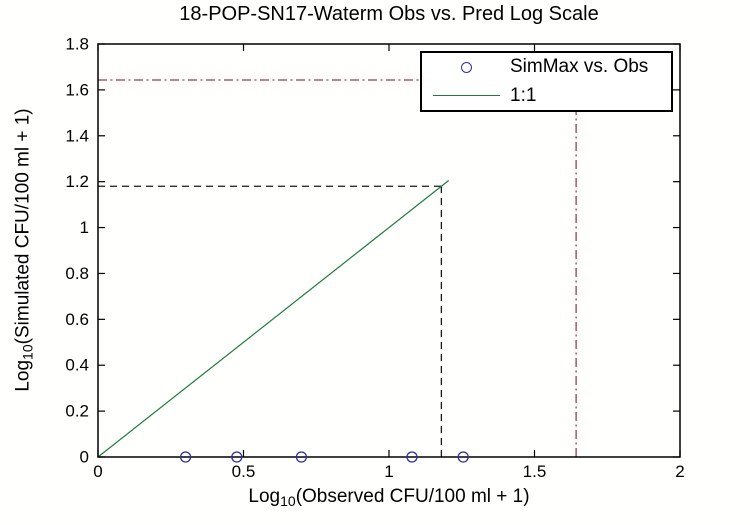  I want to click on y-tick-label: 0.4, so click(77, 365).